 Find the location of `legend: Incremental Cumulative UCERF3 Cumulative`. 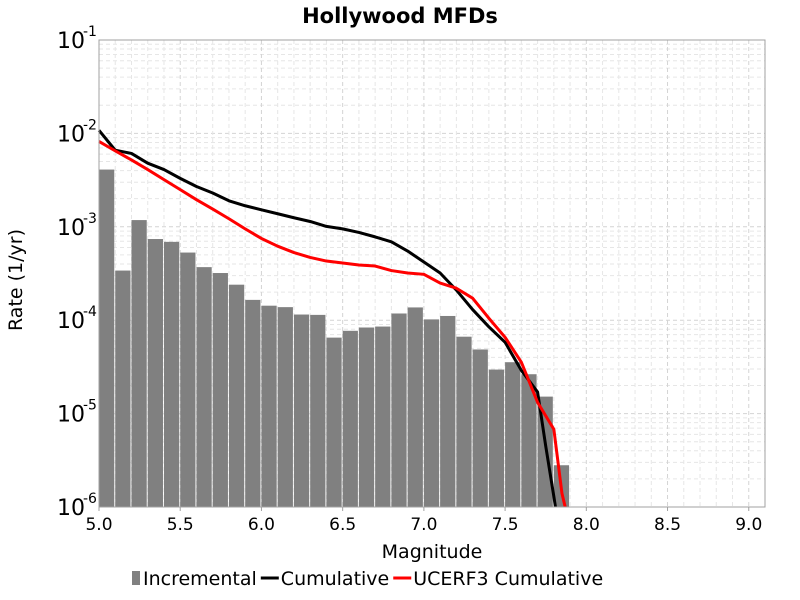

legend: Incremental Cumulative UCERF3 Cumulative is located at coordinates (367, 579).